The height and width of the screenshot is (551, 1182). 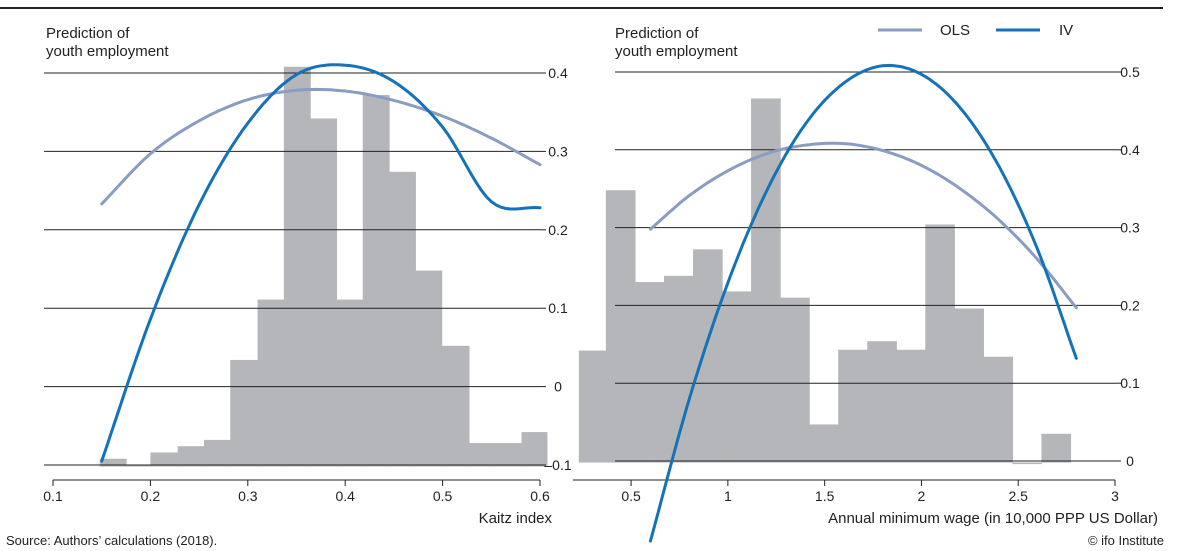 I want to click on x-tick-label: 3, so click(x=1115, y=496).